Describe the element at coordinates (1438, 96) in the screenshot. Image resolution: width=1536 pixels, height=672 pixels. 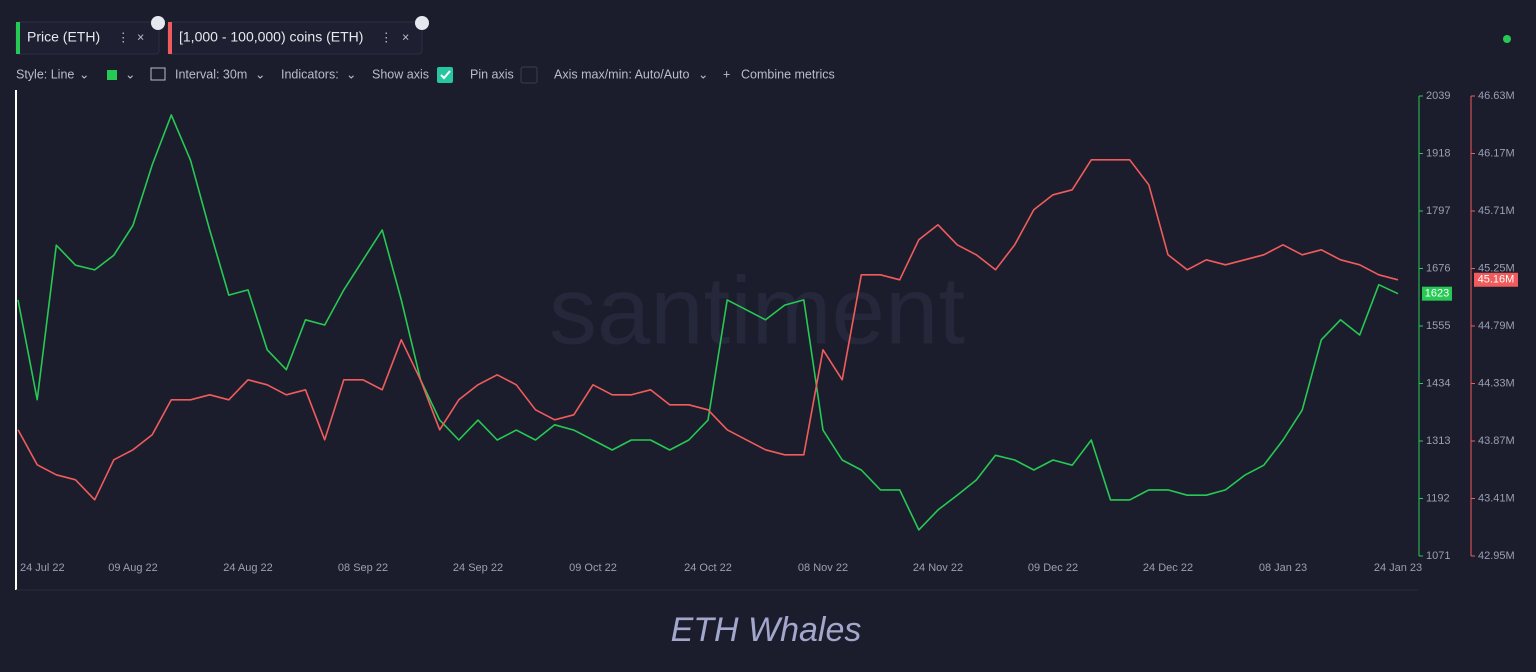
I see `y-tick-label: 2039` at that location.